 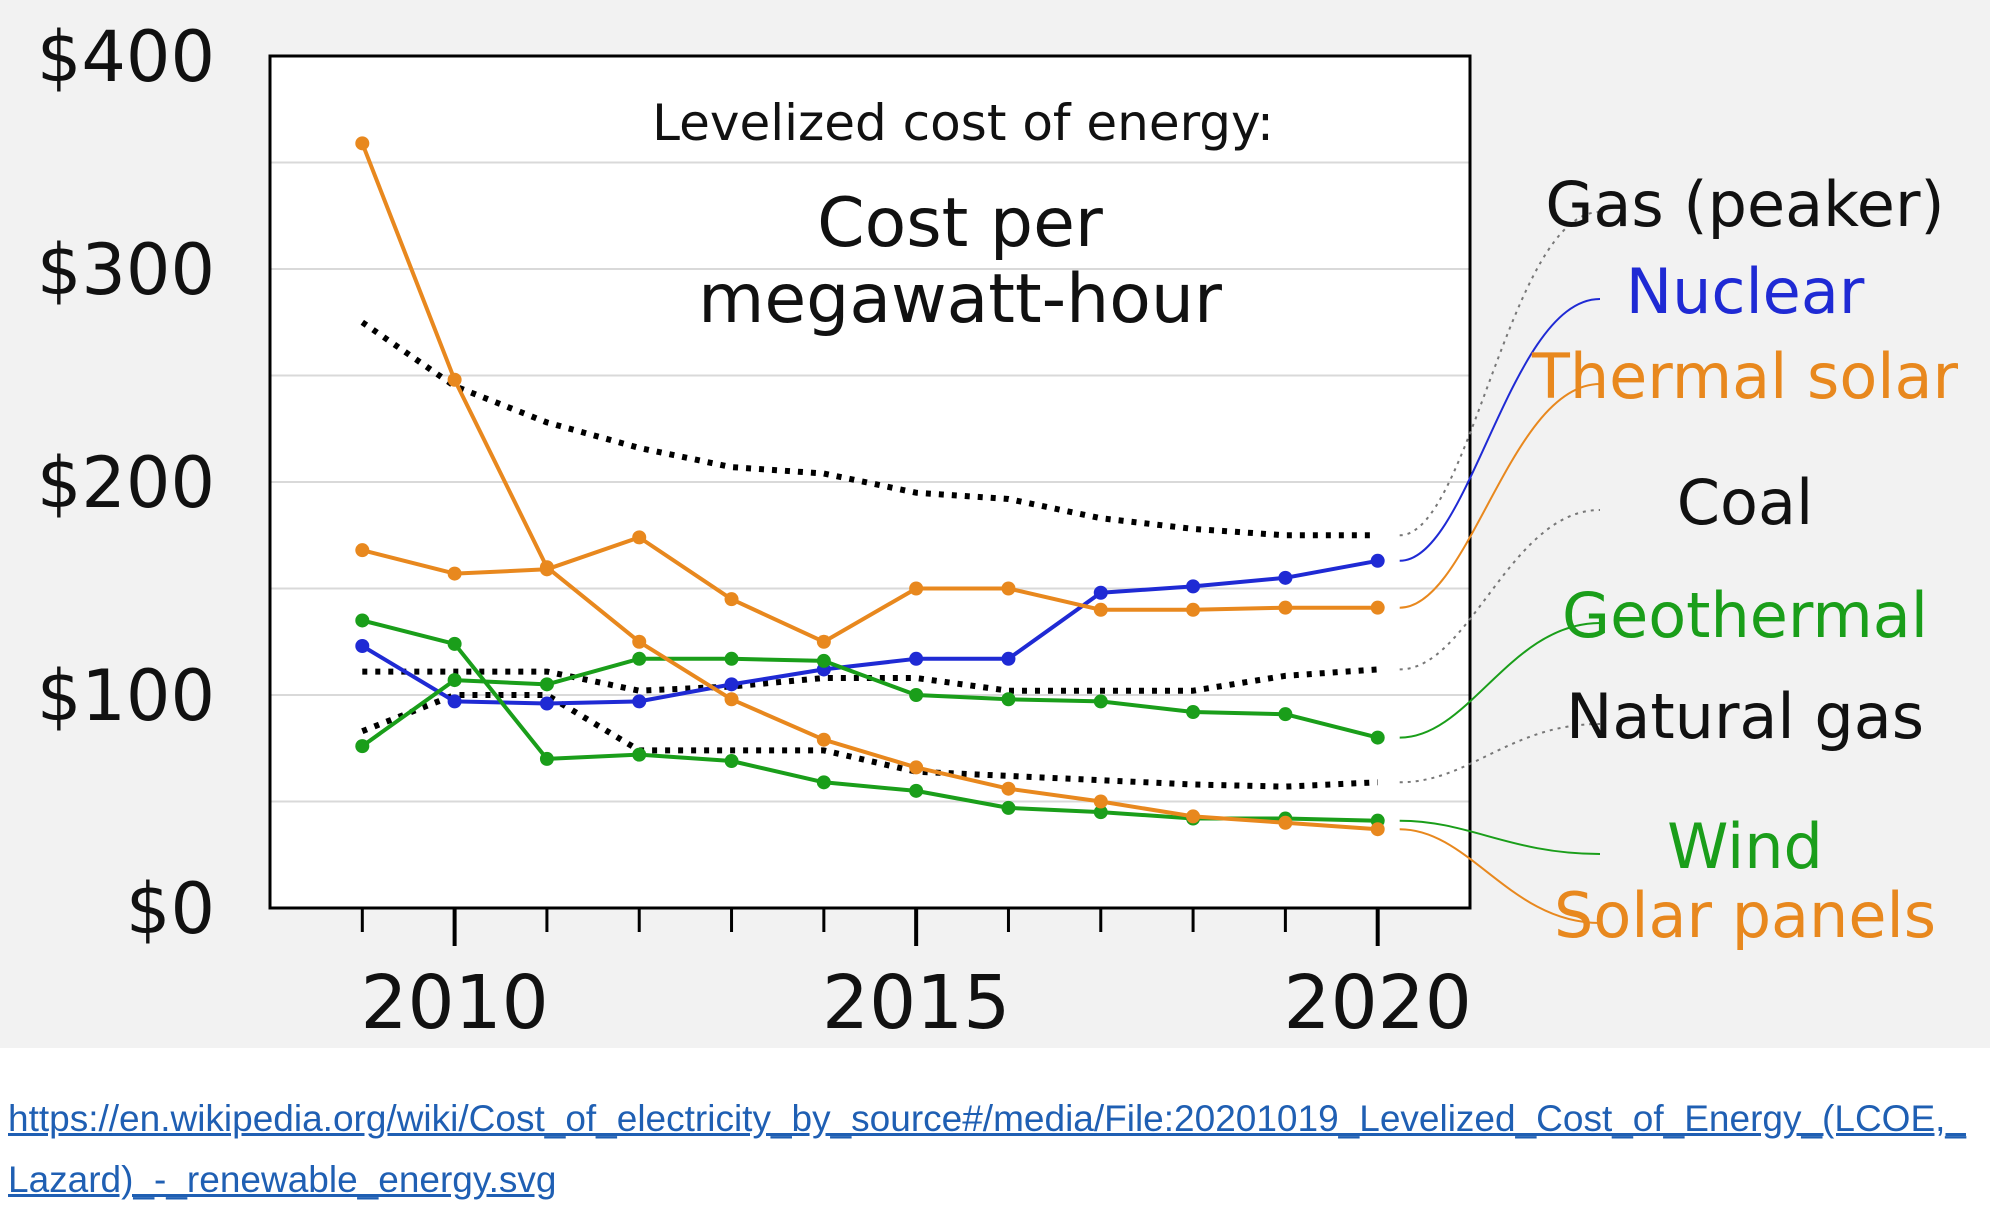 I want to click on legend-connector-nuclear, so click(x=1500, y=430).